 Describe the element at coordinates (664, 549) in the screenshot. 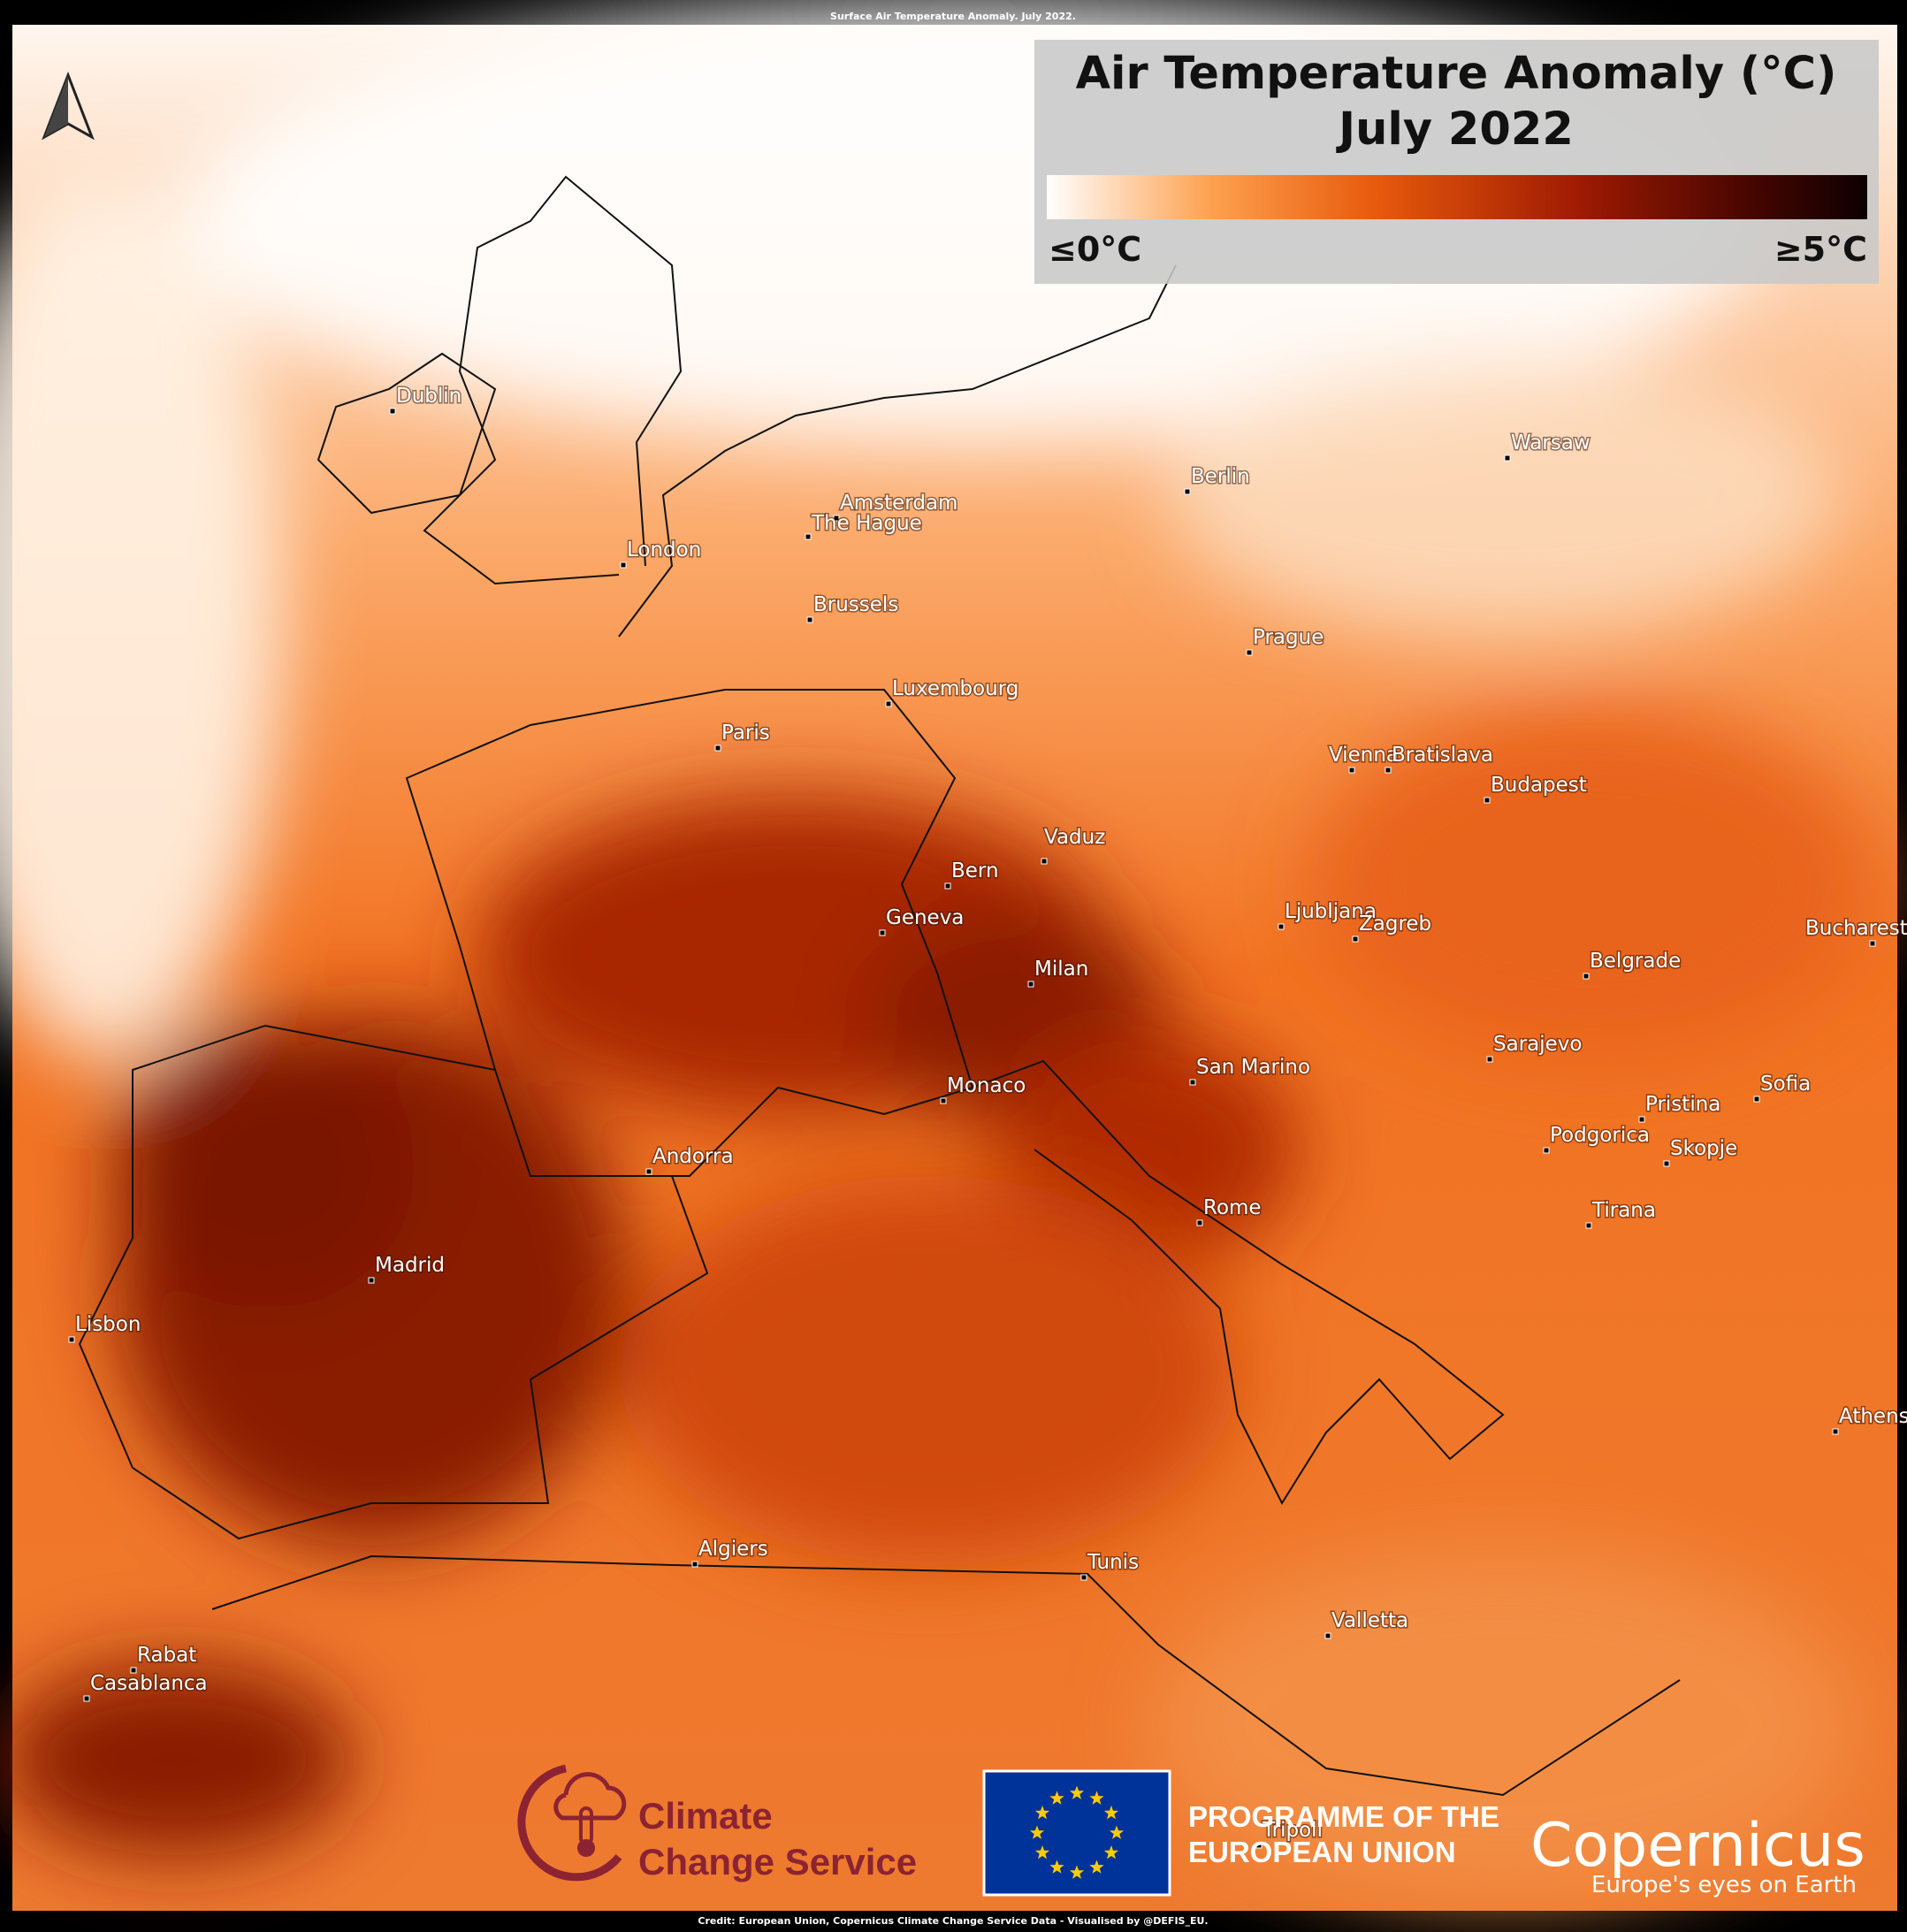

I see `city-label: London` at that location.